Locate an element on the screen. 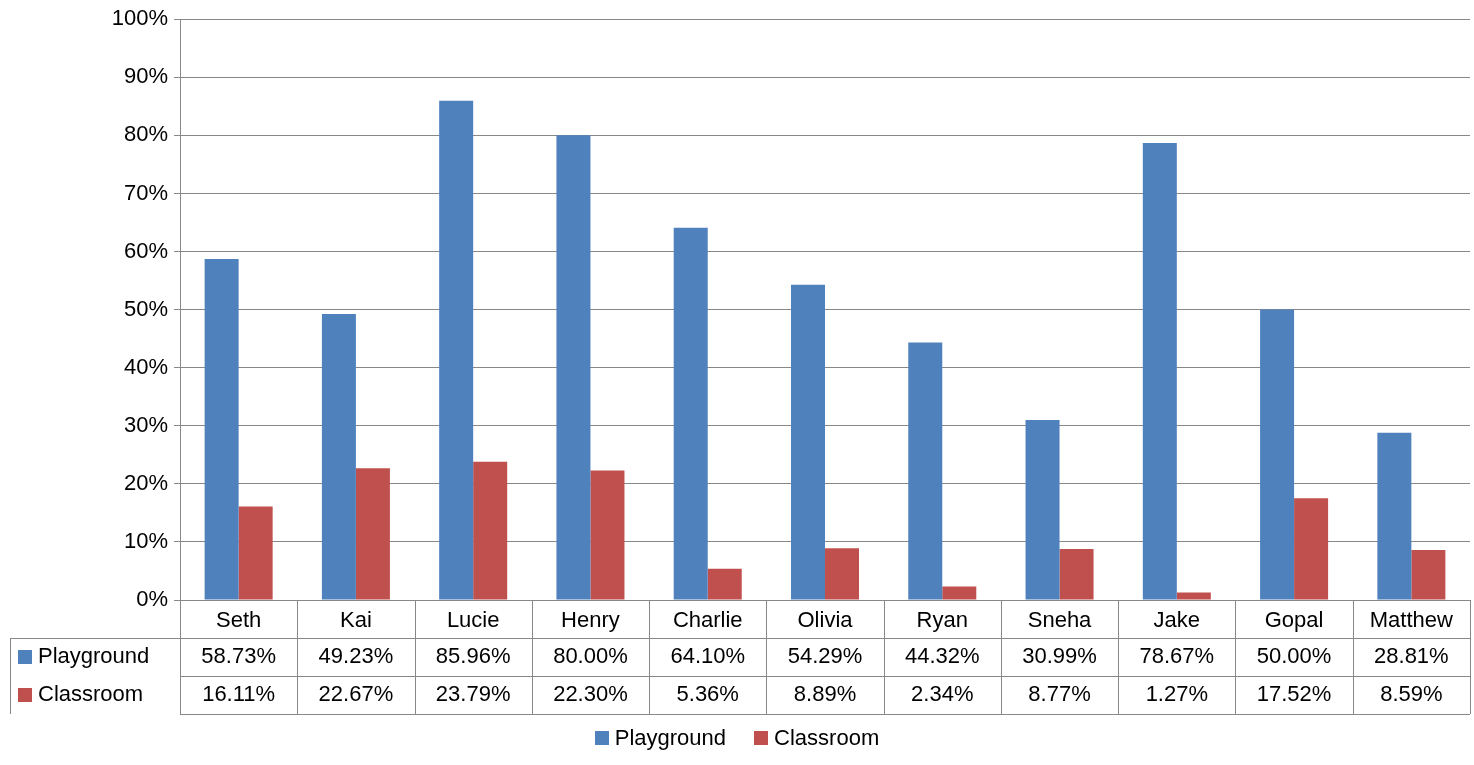  data-label: 2.34% is located at coordinates (942, 694).